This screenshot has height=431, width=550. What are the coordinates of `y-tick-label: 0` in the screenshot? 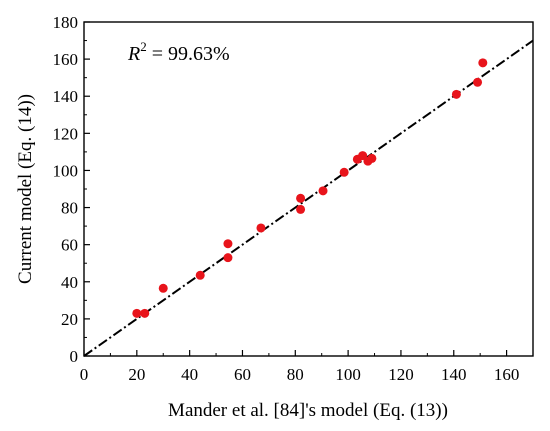 It's located at (74, 356).